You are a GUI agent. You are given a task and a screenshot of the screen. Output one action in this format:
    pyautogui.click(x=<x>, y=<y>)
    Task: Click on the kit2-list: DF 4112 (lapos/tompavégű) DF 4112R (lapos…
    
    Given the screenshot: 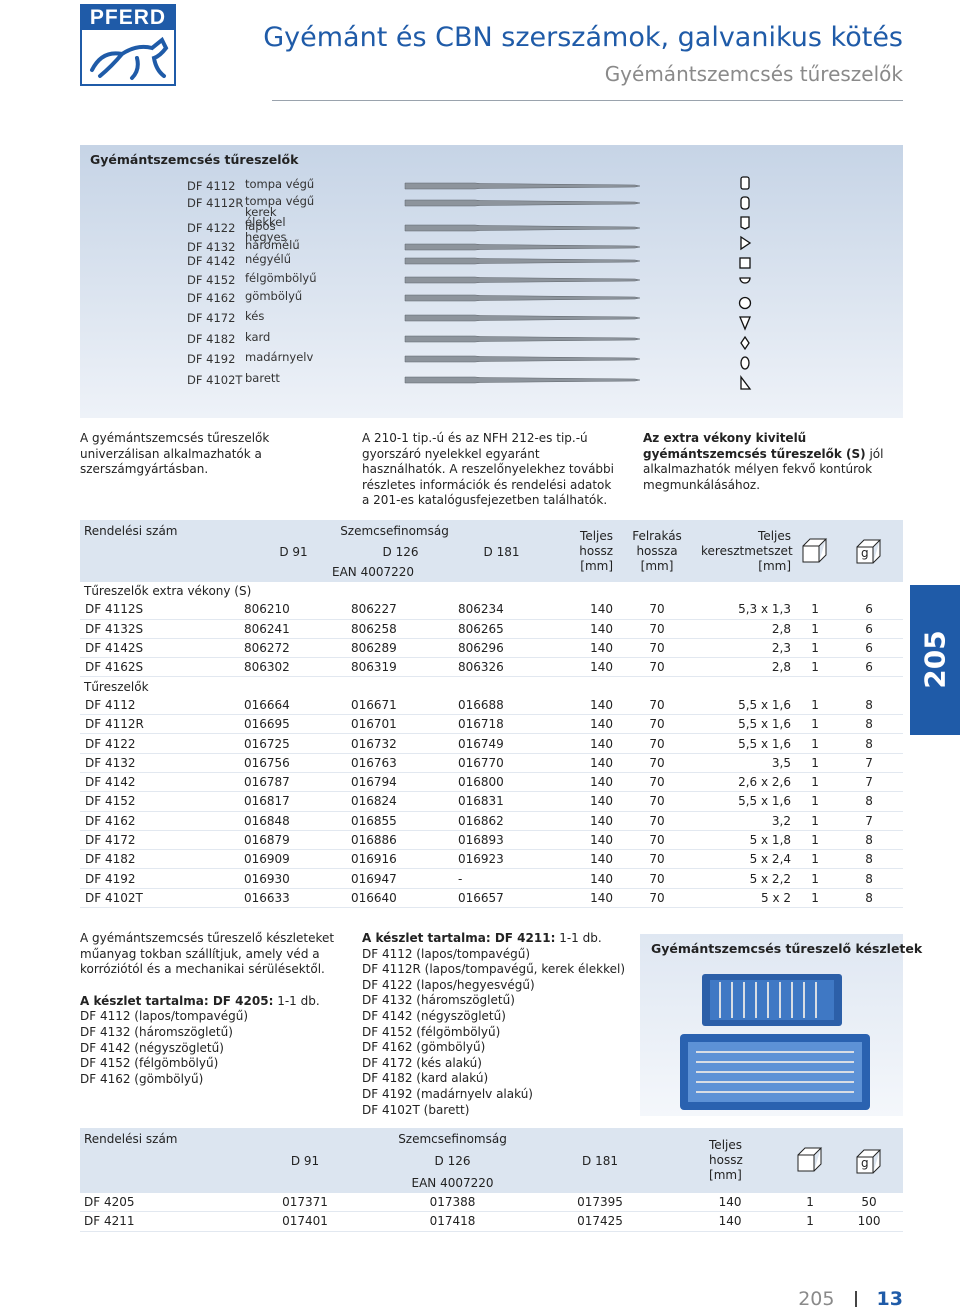 What is the action you would take?
    pyautogui.click(x=497, y=1033)
    